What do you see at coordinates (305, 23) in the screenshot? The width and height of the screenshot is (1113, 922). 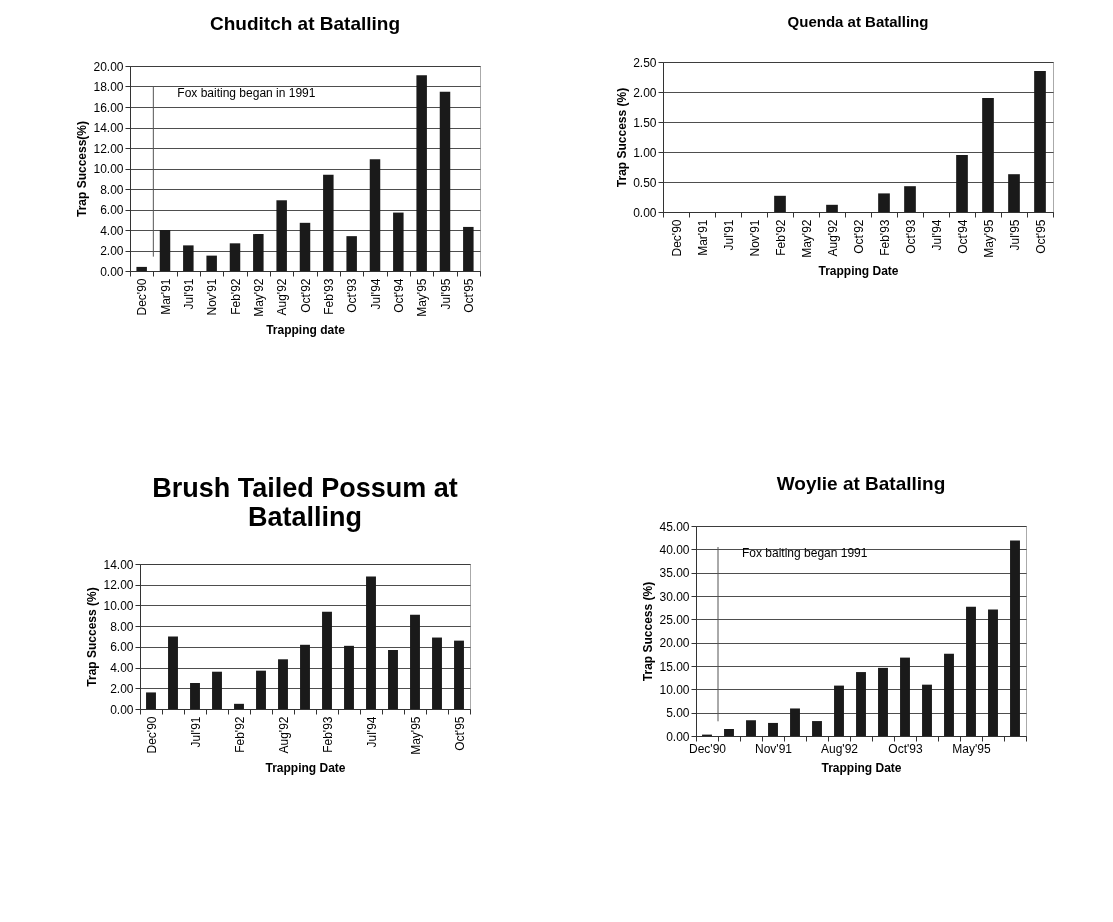 I see `chart-title: Chuditch at Batalling` at bounding box center [305, 23].